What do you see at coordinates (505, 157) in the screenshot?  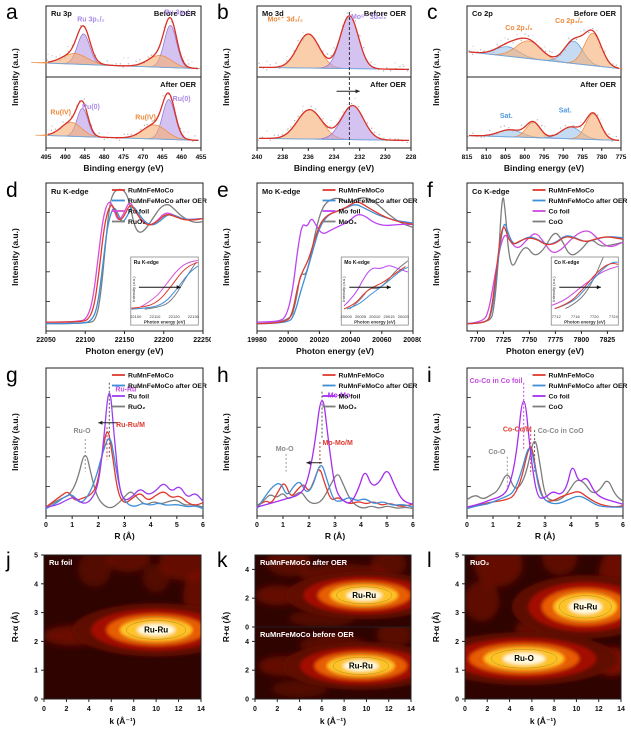 I see `x-tick-label: 805` at bounding box center [505, 157].